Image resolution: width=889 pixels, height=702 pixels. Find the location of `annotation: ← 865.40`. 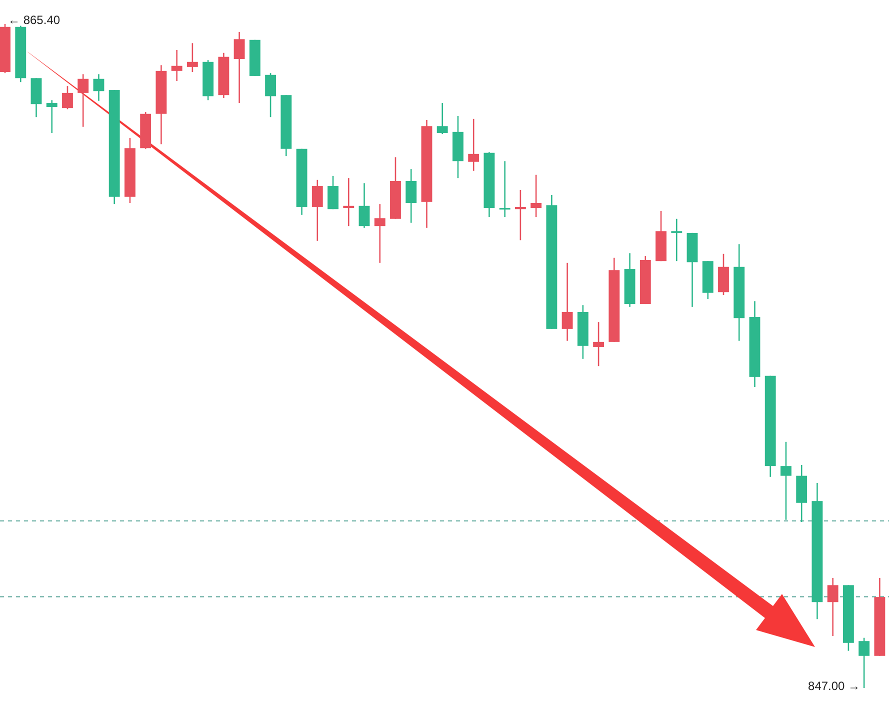

annotation: ← 865.40 is located at coordinates (34, 20).